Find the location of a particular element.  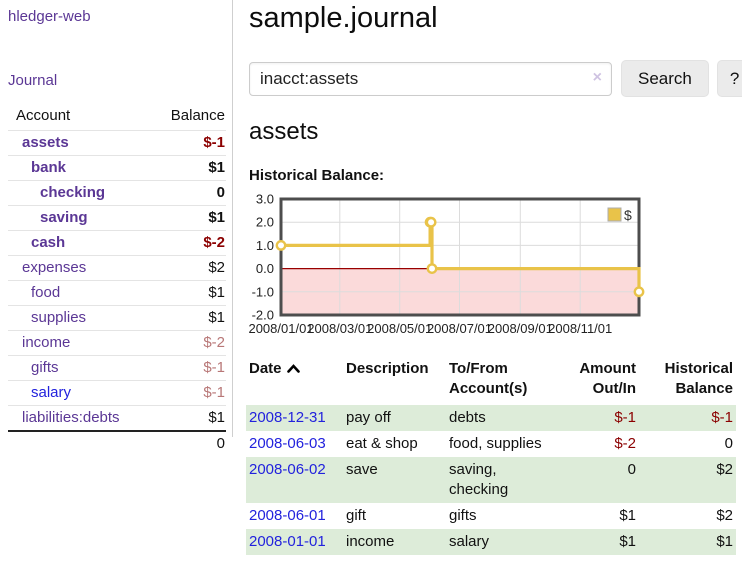

transaction-date-link: 2008-01-01 is located at coordinates (287, 541).